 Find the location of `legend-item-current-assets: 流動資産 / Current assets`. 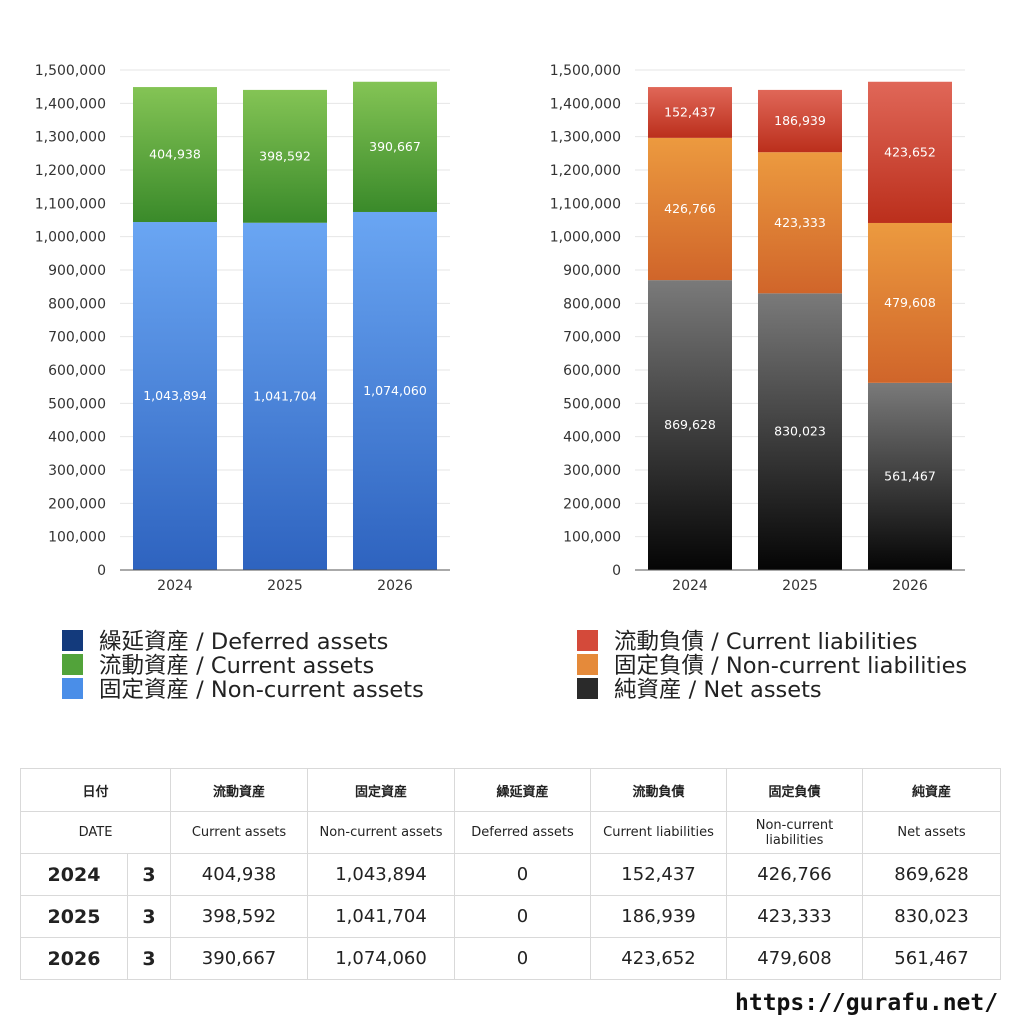

legend-item-current-assets: 流動資産 / Current assets is located at coordinates (243, 665).